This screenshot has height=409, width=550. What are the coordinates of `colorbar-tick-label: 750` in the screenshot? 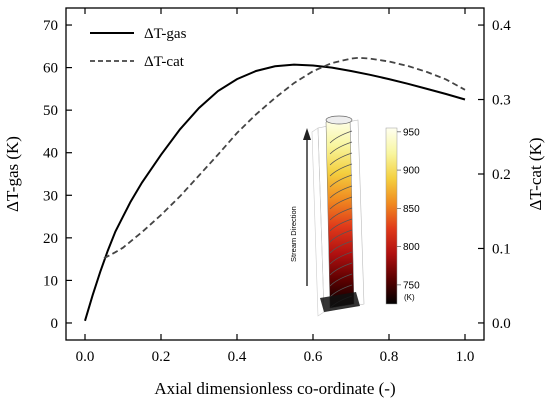 It's located at (411, 285).